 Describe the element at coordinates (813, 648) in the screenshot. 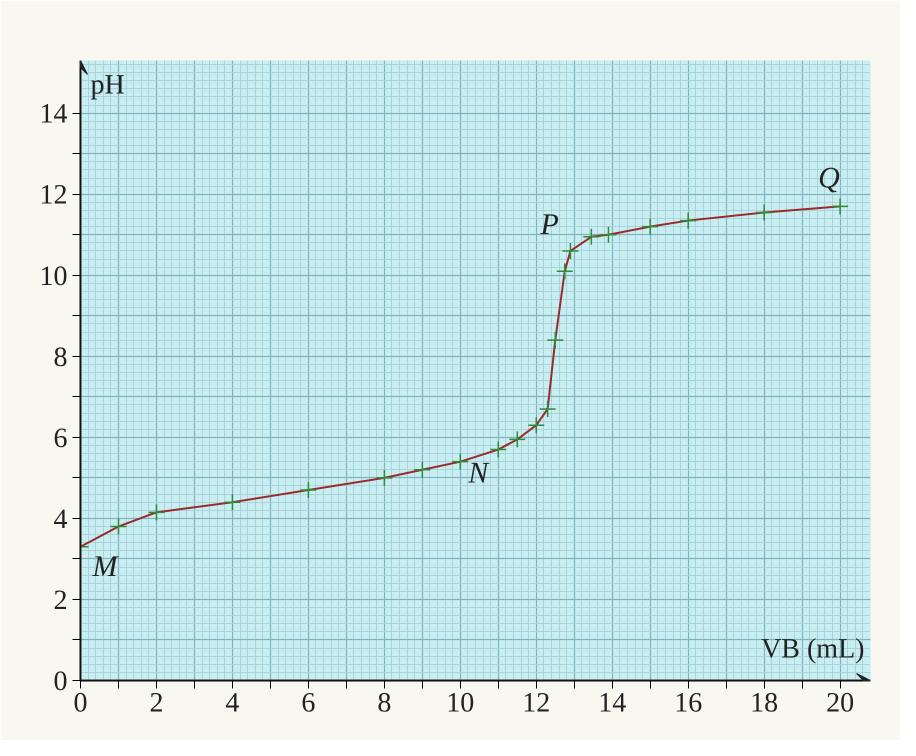

I see `x-axis-title: VB (mL)` at that location.